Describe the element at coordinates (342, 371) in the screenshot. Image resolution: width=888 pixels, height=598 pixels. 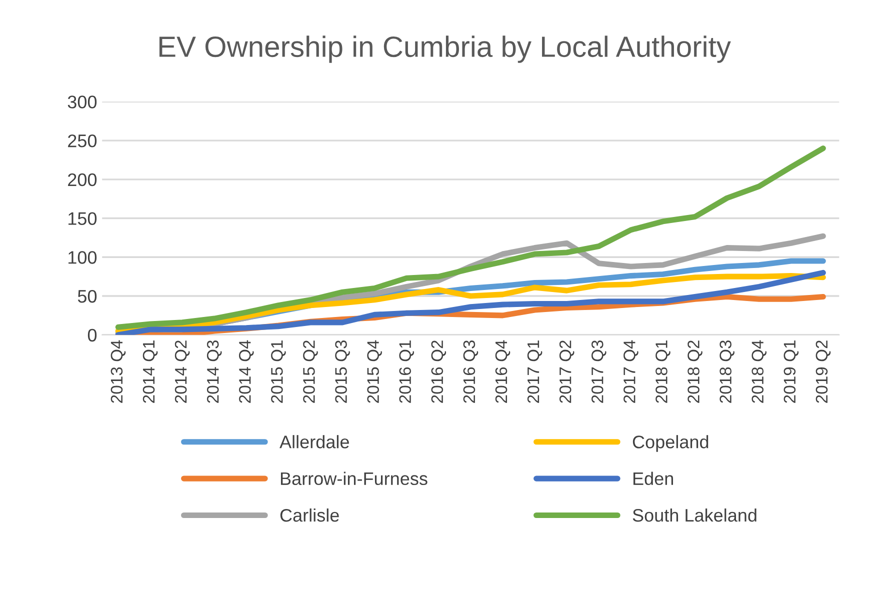
I see `x-tick-label: 2015 Q3` at that location.